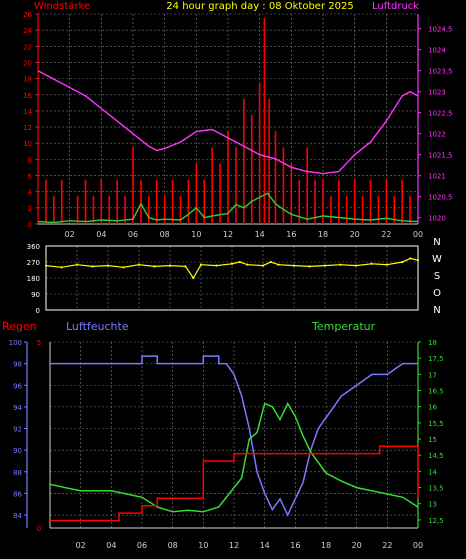  What do you see at coordinates (432, 472) in the screenshot?
I see `temperature-tick-label: 14` at bounding box center [432, 472].